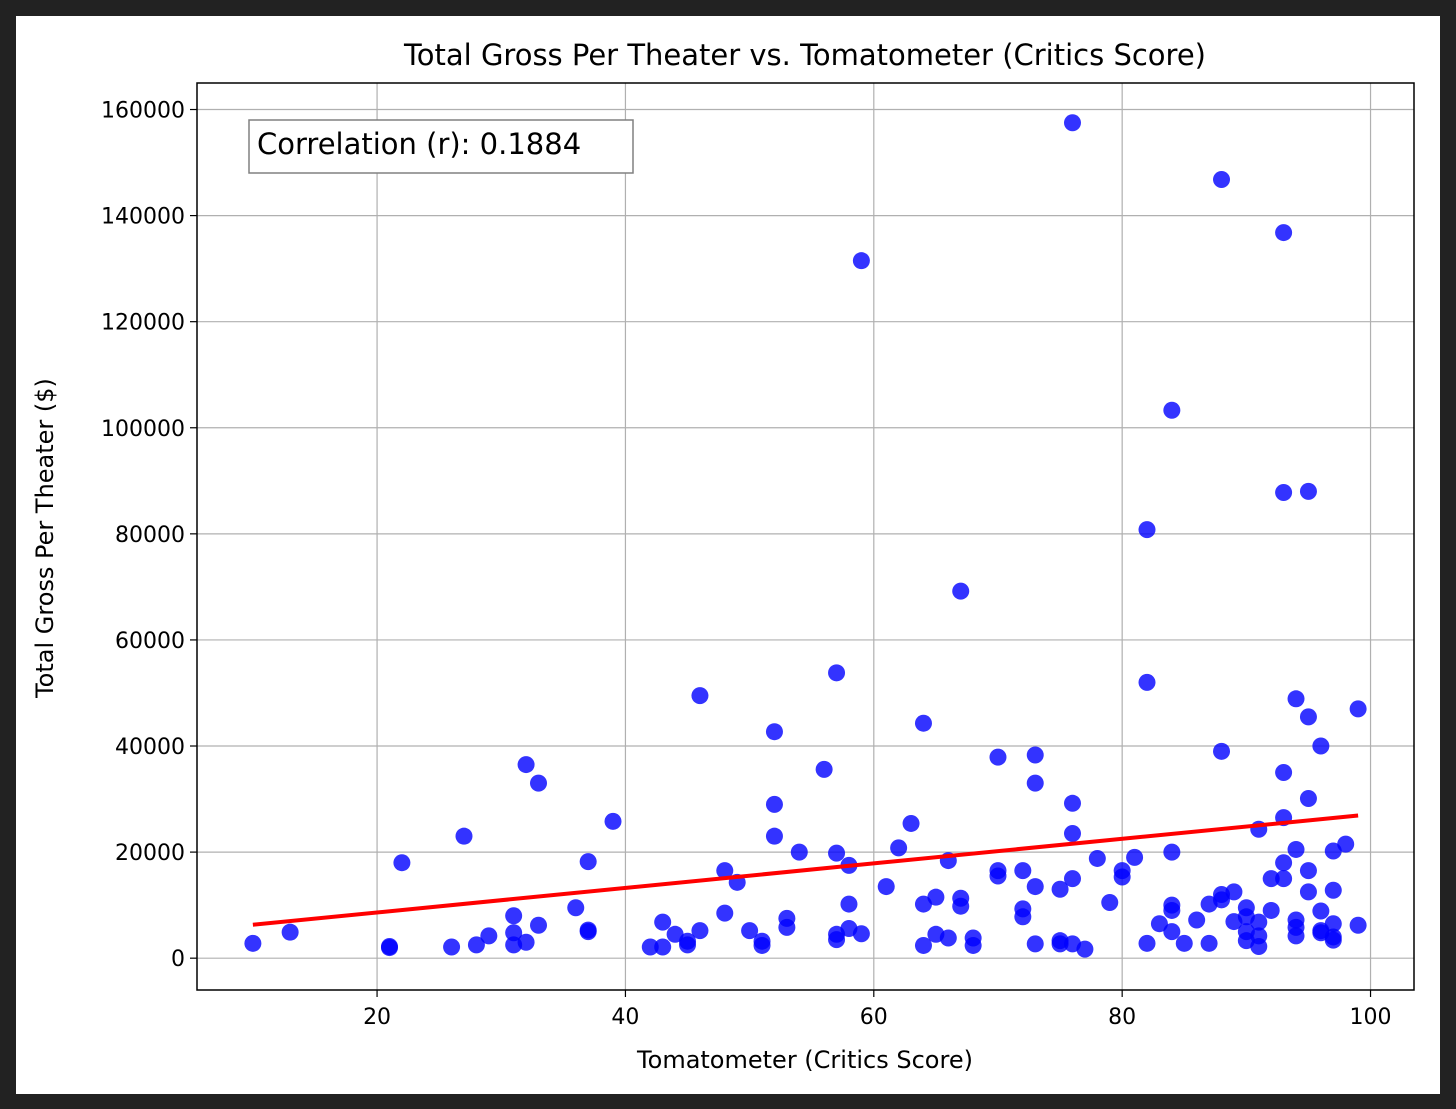 This screenshot has height=1109, width=1456. I want to click on y-tick-label: 60000, so click(150, 641).